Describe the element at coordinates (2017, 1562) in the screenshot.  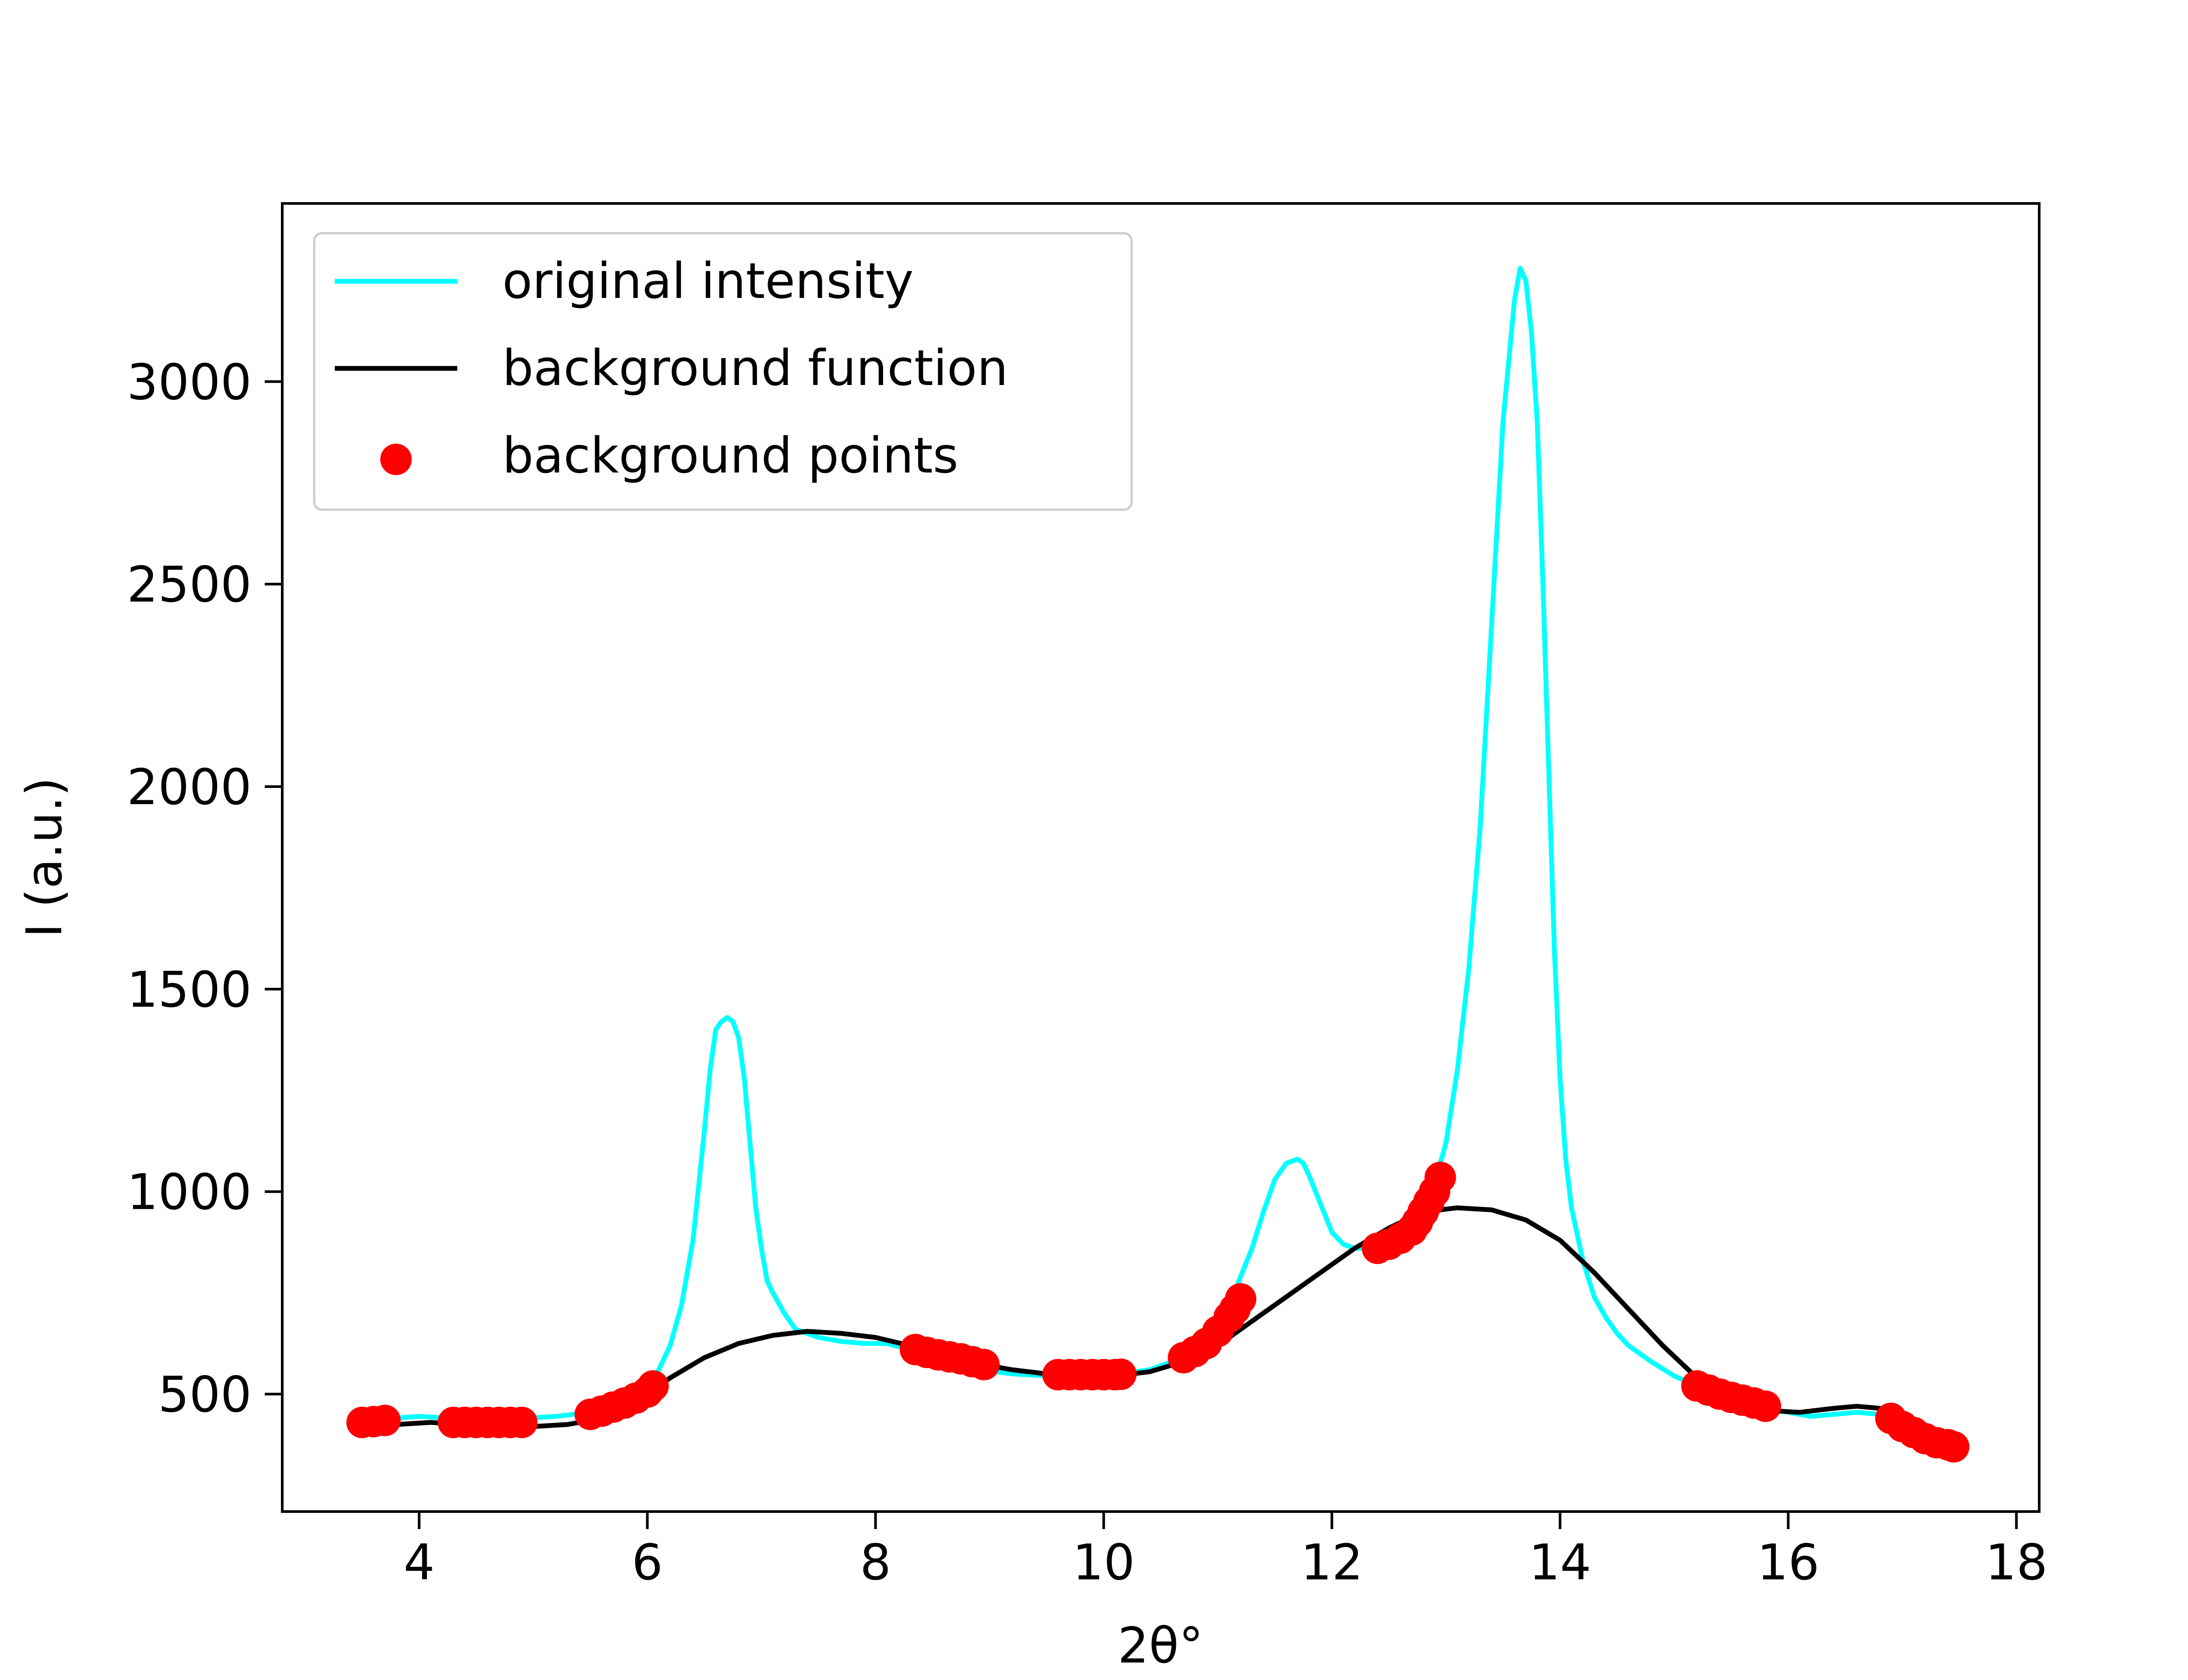
I see `x-tick-label: 18` at that location.